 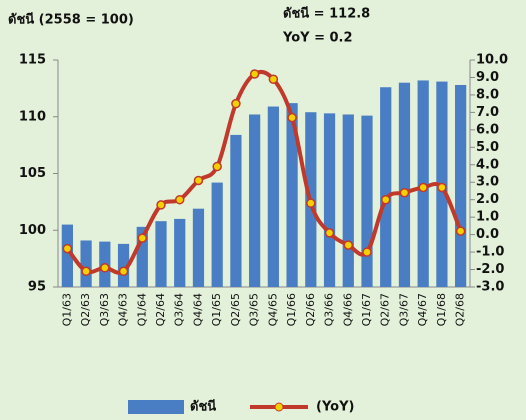 I want to click on y-tick-label: 100, so click(x=32, y=230).